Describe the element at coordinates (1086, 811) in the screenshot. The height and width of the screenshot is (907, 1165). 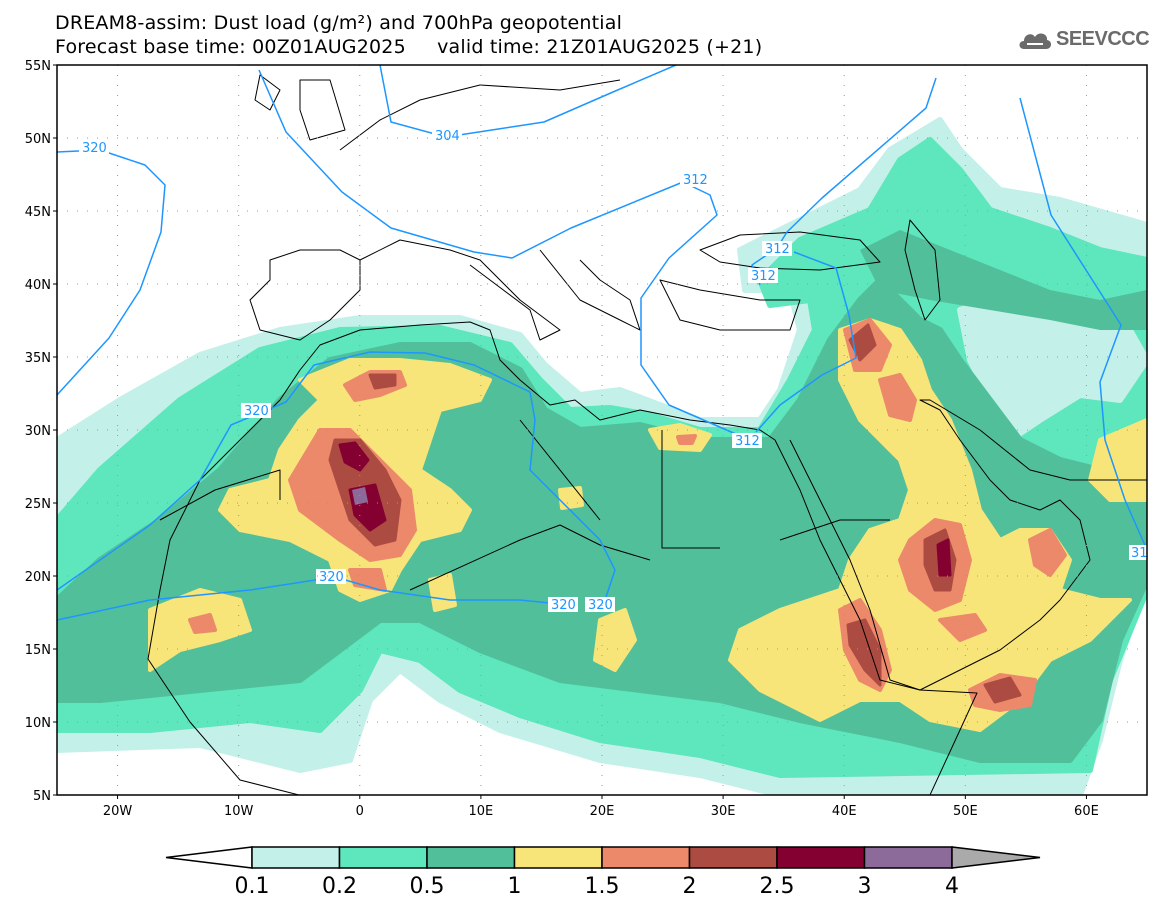
I see `lon-label: 60E` at that location.